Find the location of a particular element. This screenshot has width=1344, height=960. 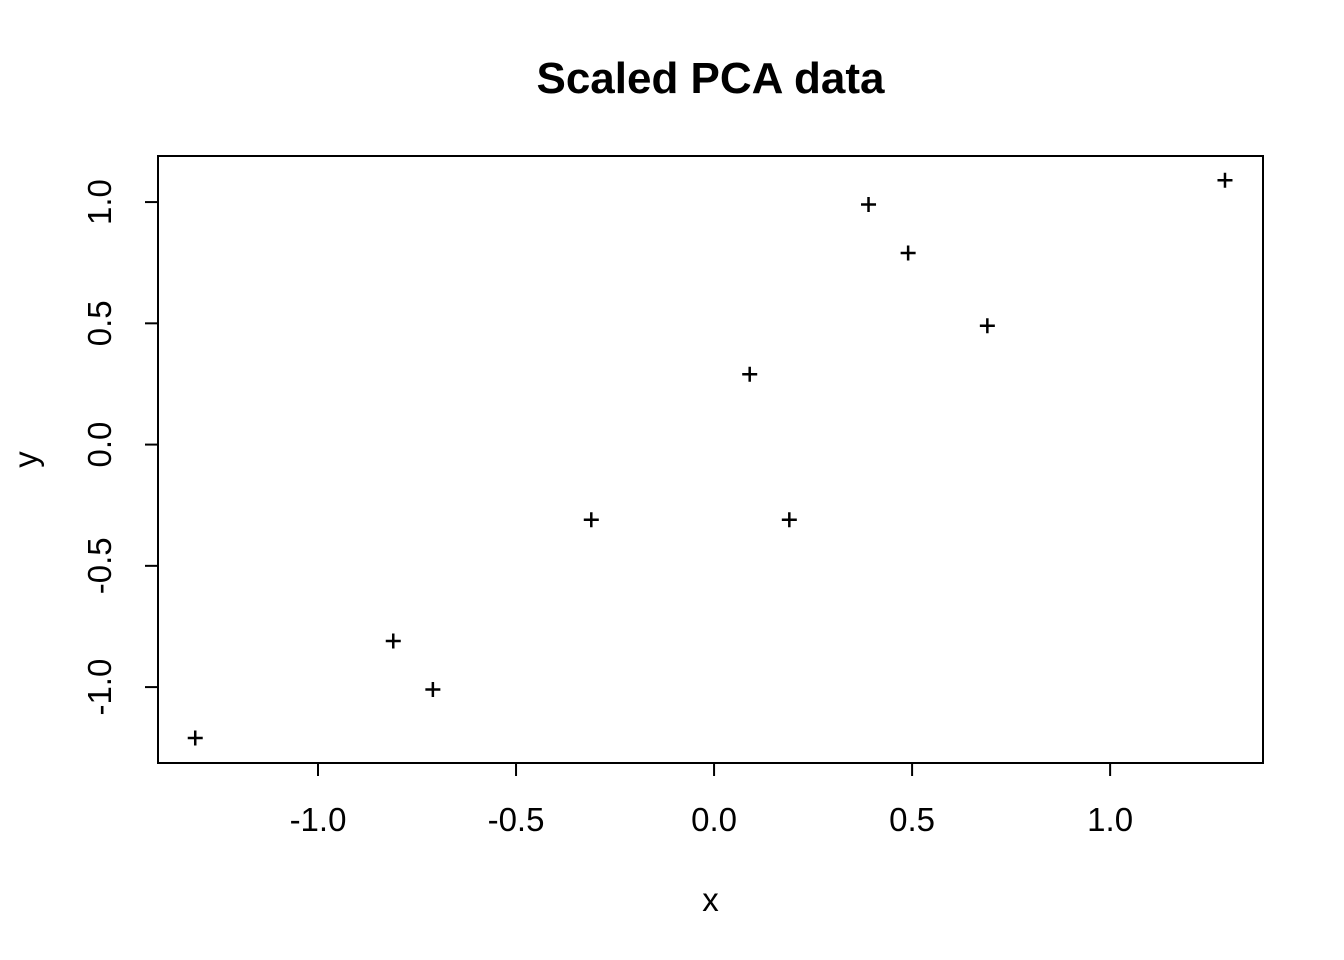

y-tick-label: 1.0 is located at coordinates (99, 202).